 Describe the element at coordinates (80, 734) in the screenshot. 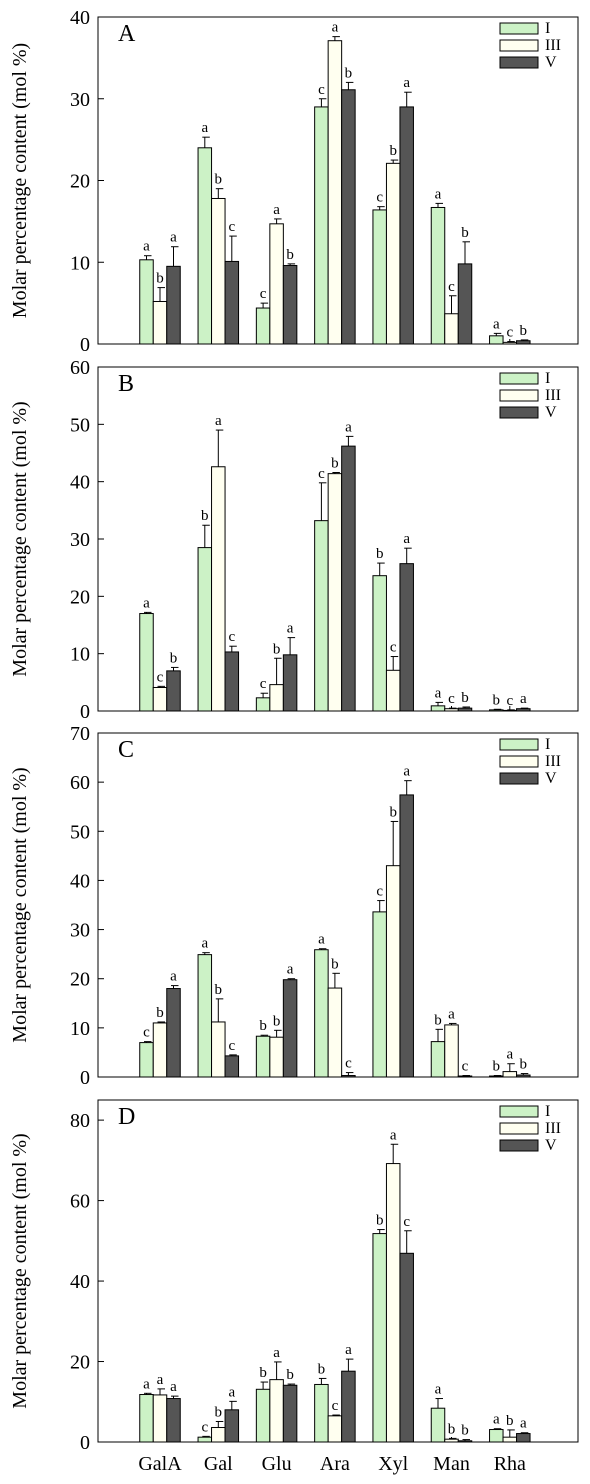

I see `y-tick-label: 70` at that location.